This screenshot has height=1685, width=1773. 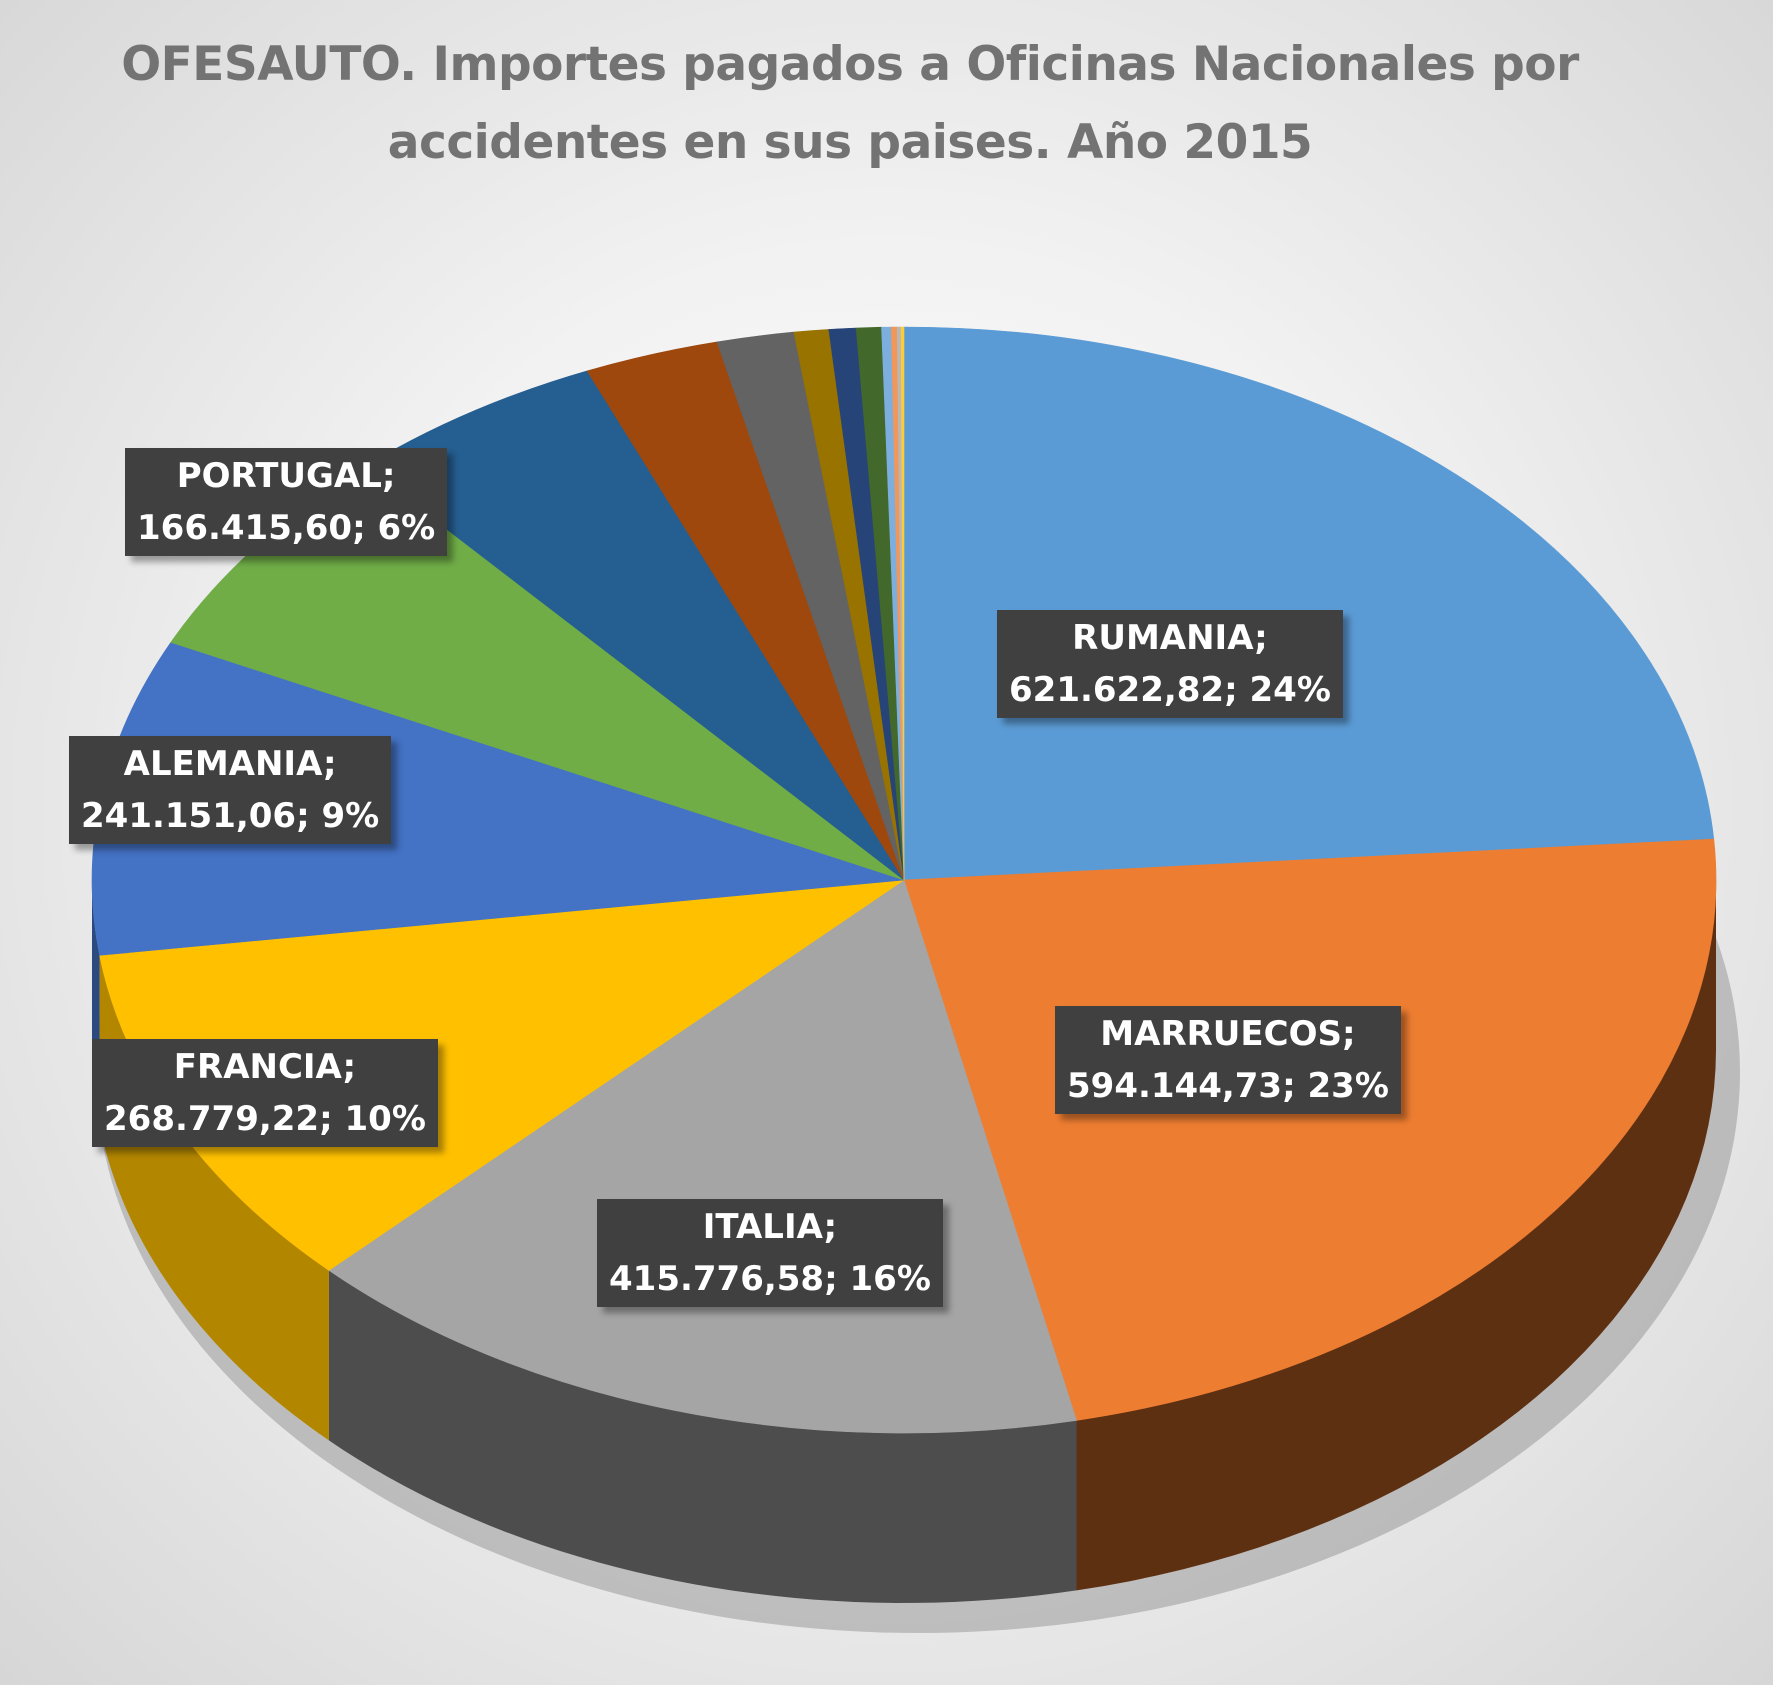 What do you see at coordinates (1228, 1086) in the screenshot?
I see `data-label-value: 594.144,73; 23%` at bounding box center [1228, 1086].